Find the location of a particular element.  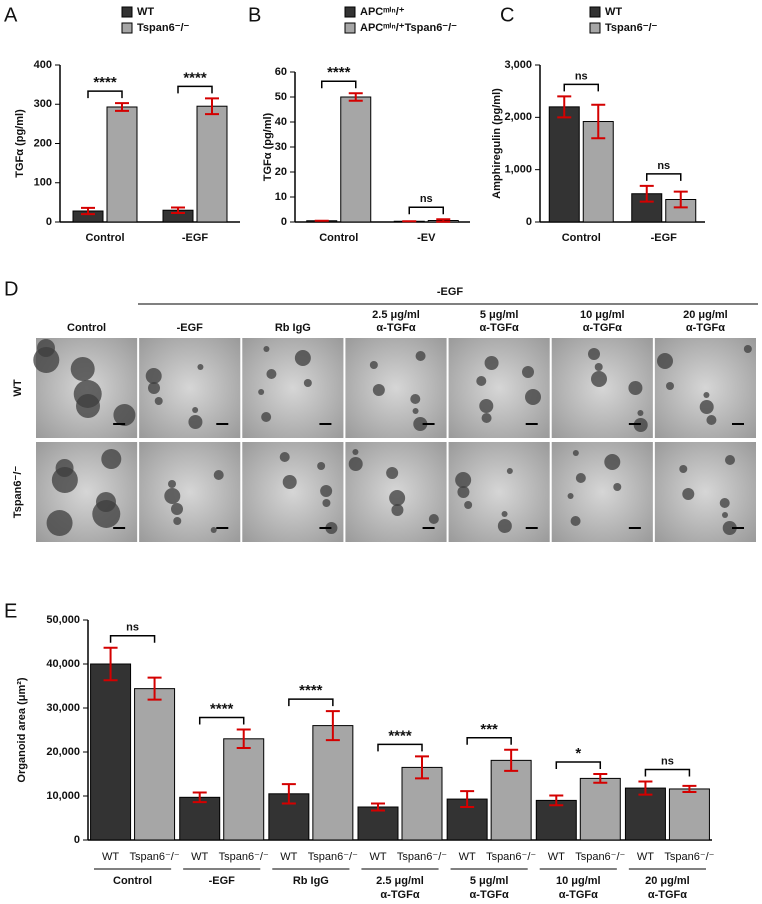

y-tick-label: 10 is located at coordinates (281, 197).